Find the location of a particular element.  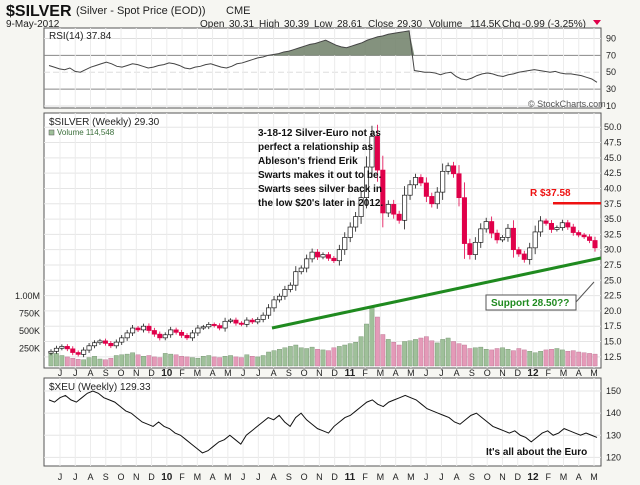

annotation-line-3: Ableson's friend Erik is located at coordinates (308, 161).